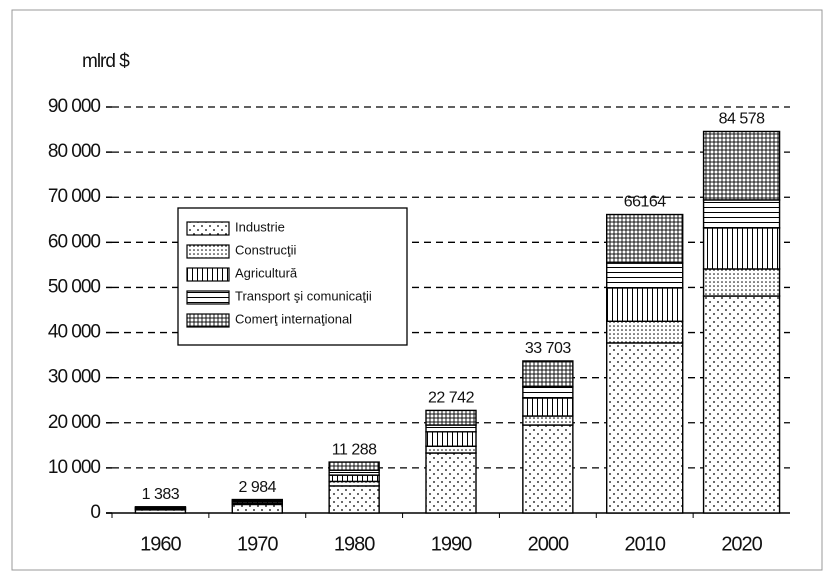 This screenshot has width=833, height=573. What do you see at coordinates (548, 544) in the screenshot?
I see `x-tick-label: 2000` at bounding box center [548, 544].